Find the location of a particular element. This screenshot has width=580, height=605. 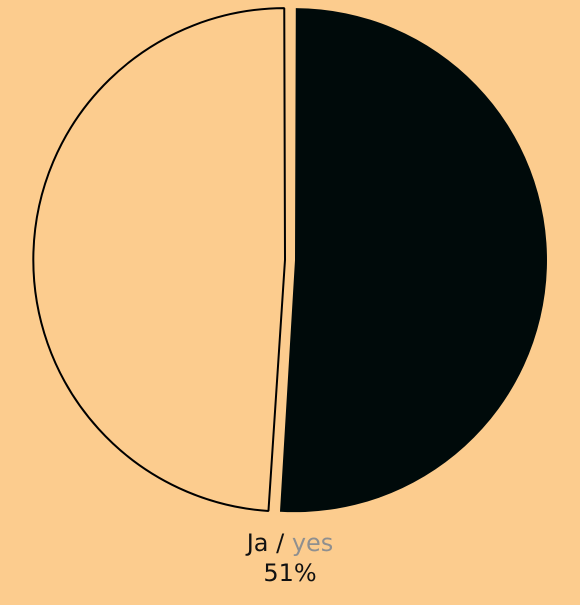

data-label: 51% is located at coordinates (290, 573).